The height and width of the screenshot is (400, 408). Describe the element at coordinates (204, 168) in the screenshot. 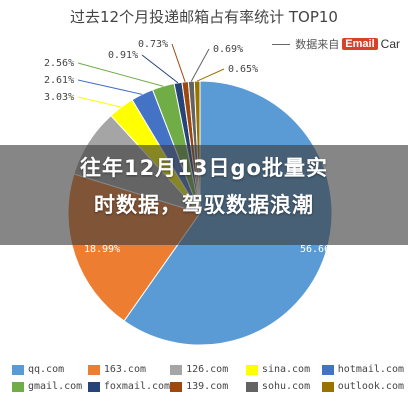

I see `overlay-line-1: 往年12月13日go批量实` at that location.